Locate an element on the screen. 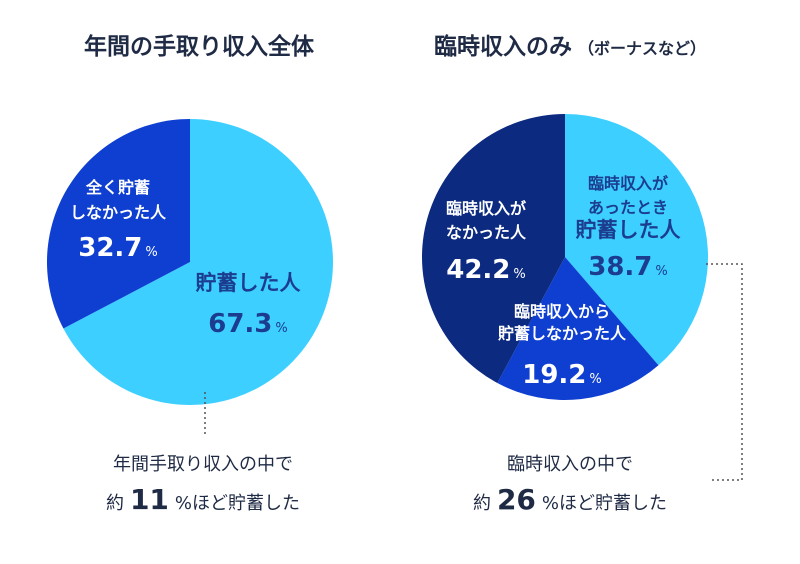 This screenshot has width=800, height=564. chart2-slice-1-value: 38.7 is located at coordinates (620, 267).